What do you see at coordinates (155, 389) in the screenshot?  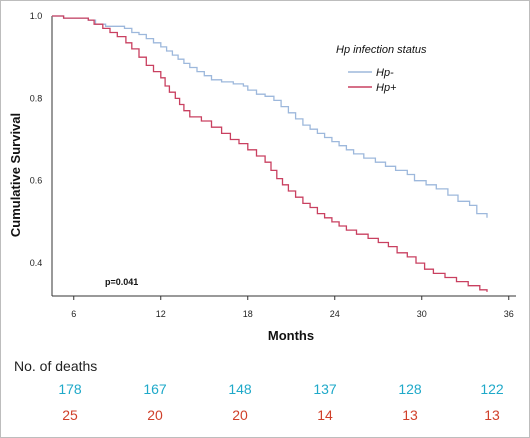 I see `deaths-count: 167` at bounding box center [155, 389].